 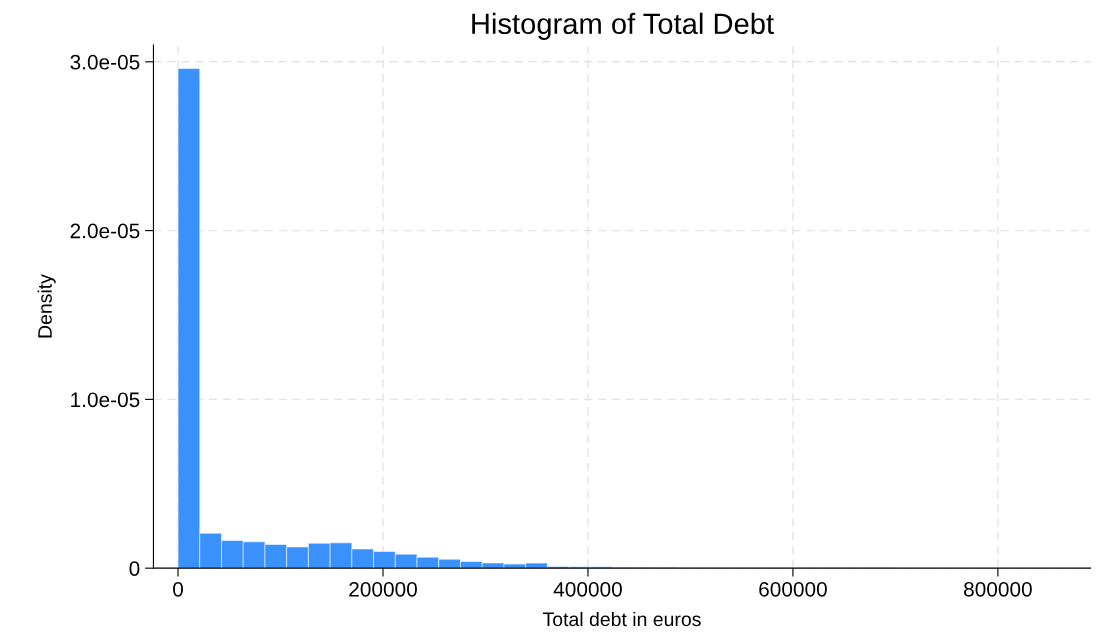 I want to click on x-tick-label: 800000, so click(x=998, y=589).